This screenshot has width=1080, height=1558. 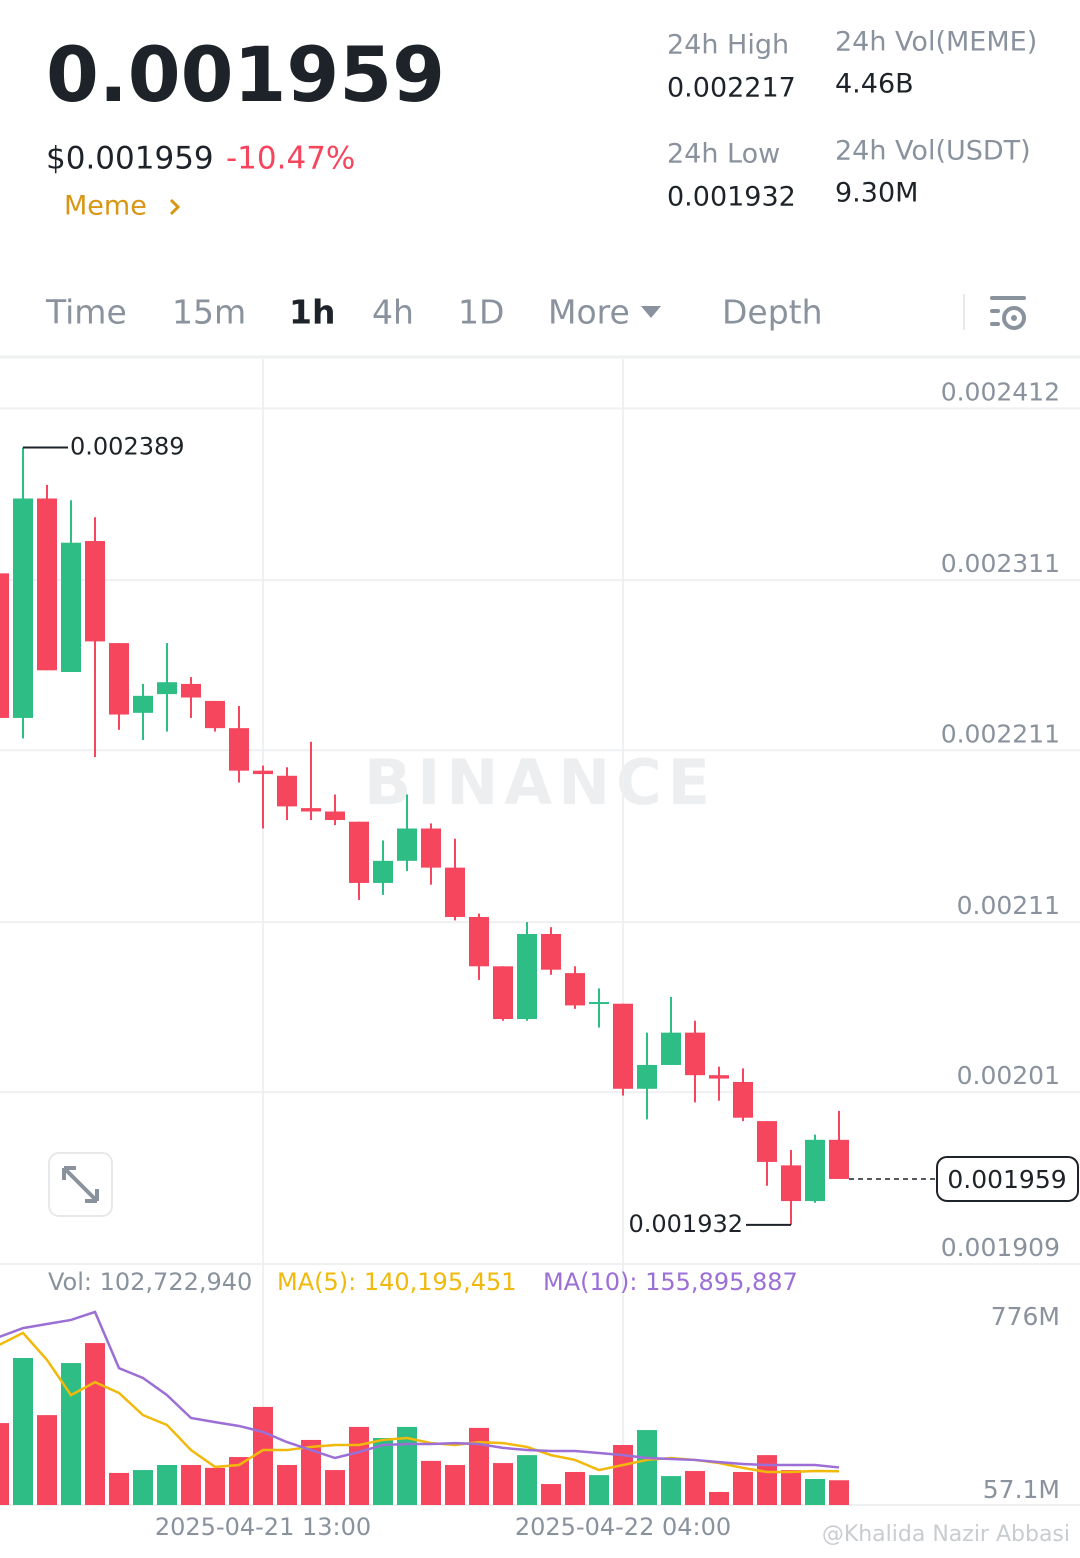 I want to click on tab: 1h, so click(x=312, y=312).